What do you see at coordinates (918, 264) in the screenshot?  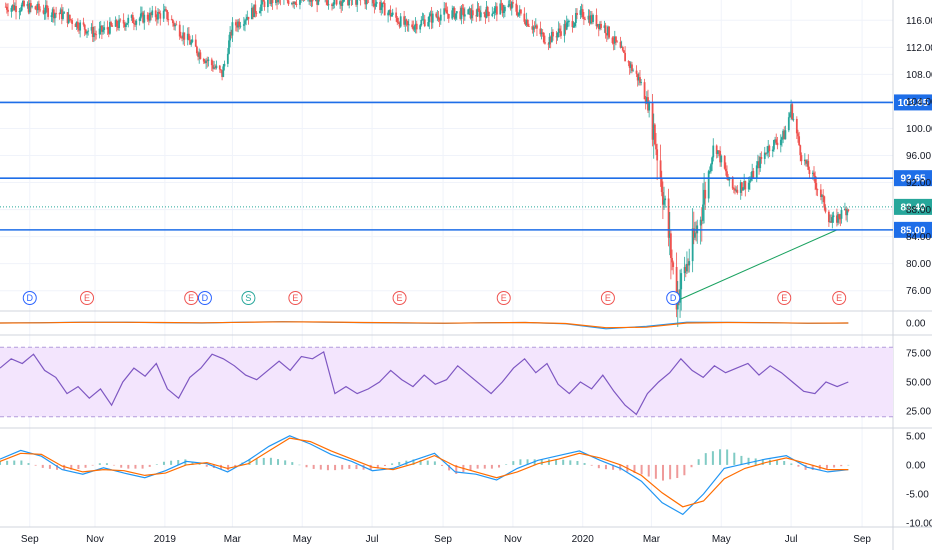 I see `price-tick-label: 80.00` at bounding box center [918, 264].